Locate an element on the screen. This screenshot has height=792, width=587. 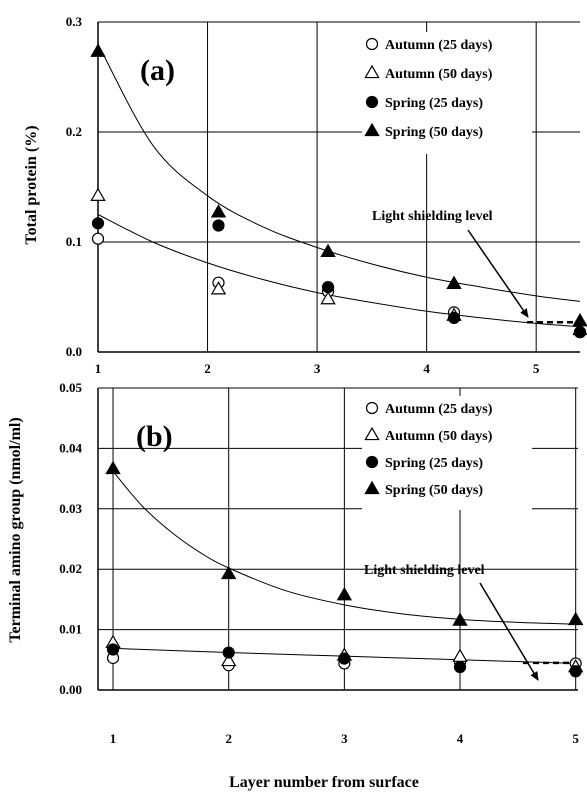
panel-b-annotation-arrow is located at coordinates (509, 631).